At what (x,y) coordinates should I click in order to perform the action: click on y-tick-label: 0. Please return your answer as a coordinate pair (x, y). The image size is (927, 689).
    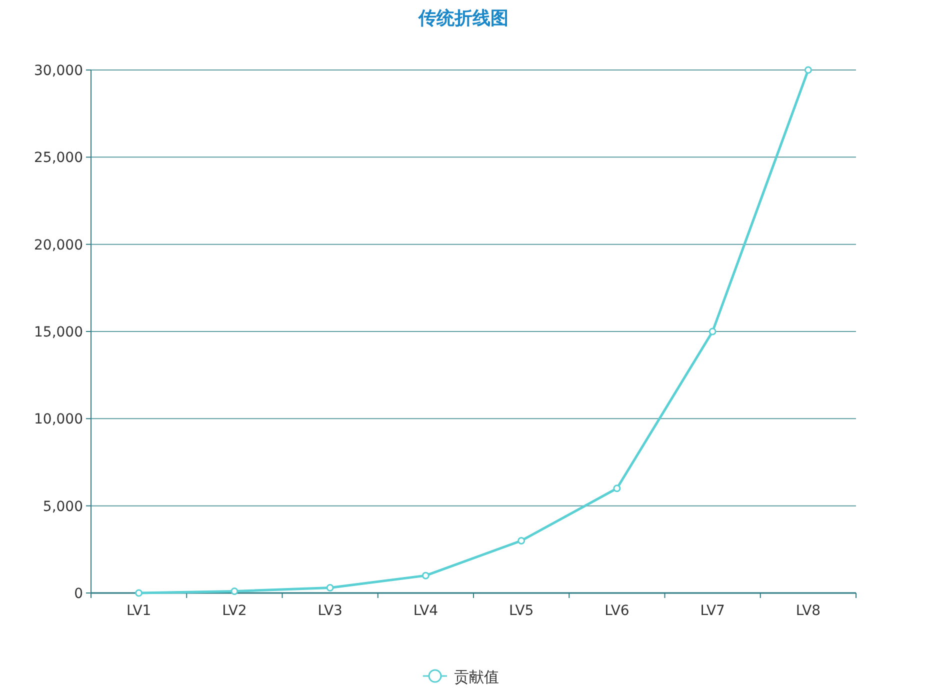
    Looking at the image, I should click on (78, 594).